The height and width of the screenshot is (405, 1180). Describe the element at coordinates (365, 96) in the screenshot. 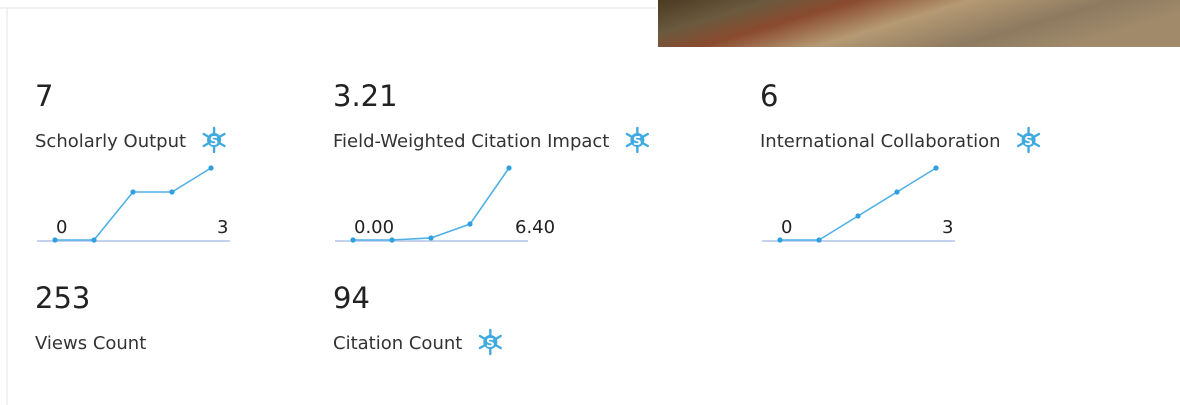

I see `metric-value: 3.21` at that location.